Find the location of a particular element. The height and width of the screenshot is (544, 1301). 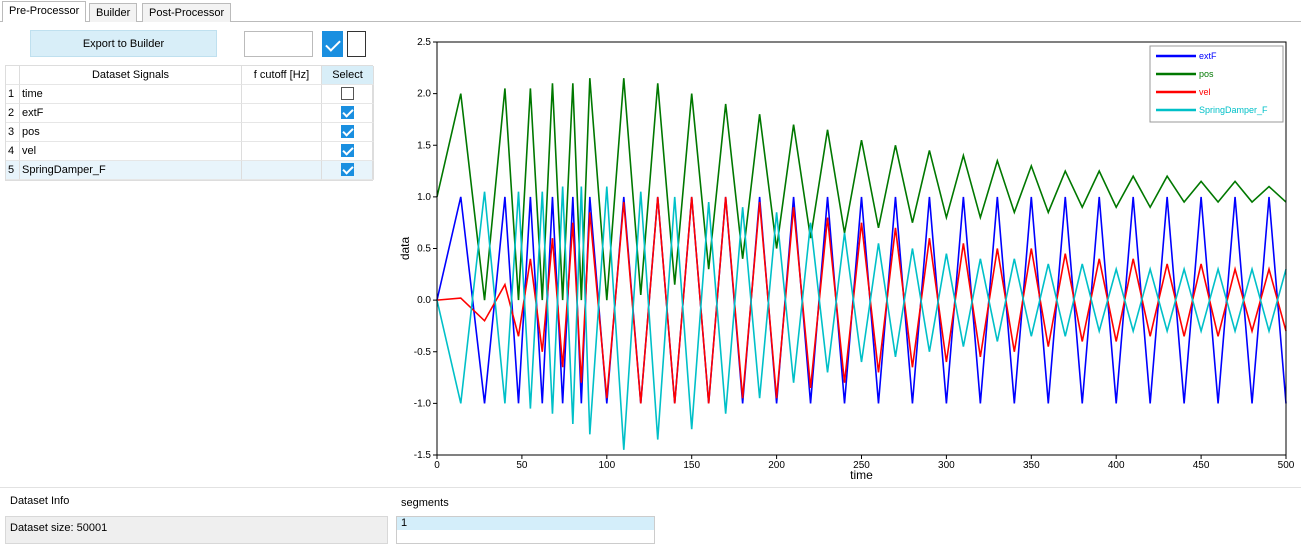

segment-item: 1 is located at coordinates (525, 523).